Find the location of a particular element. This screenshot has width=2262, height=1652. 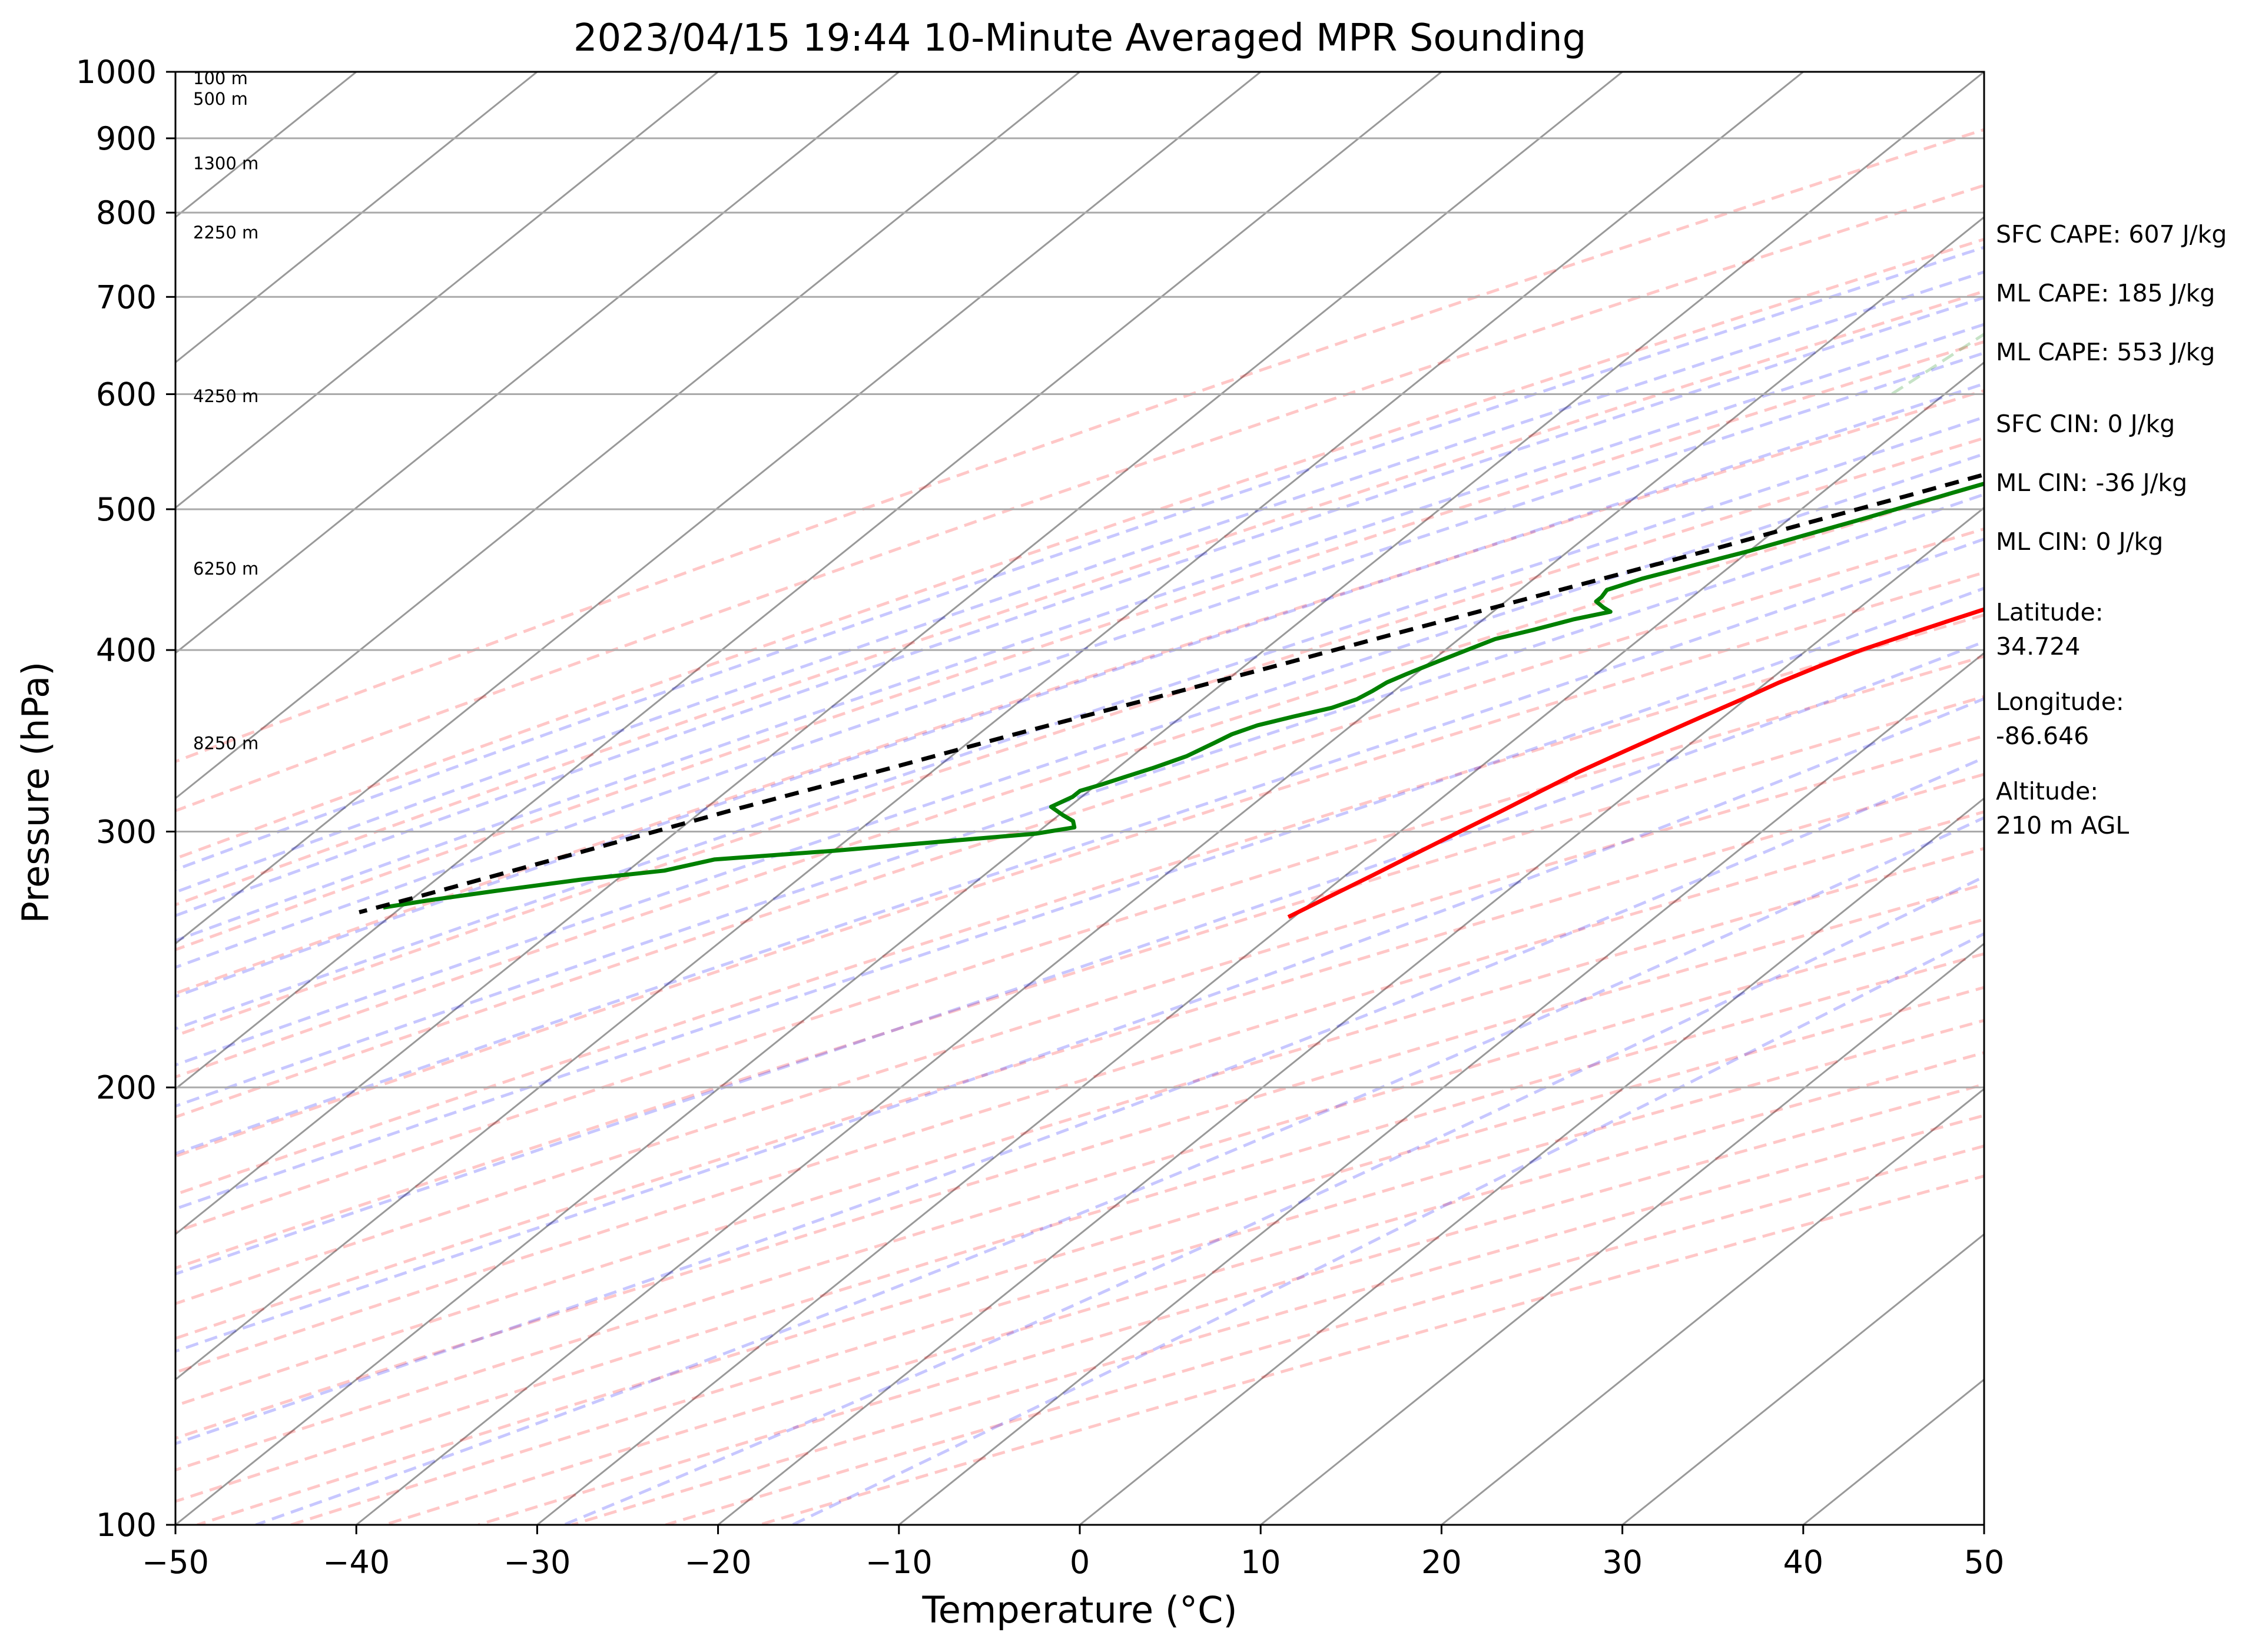

height-label: 4250 m is located at coordinates (226, 396).